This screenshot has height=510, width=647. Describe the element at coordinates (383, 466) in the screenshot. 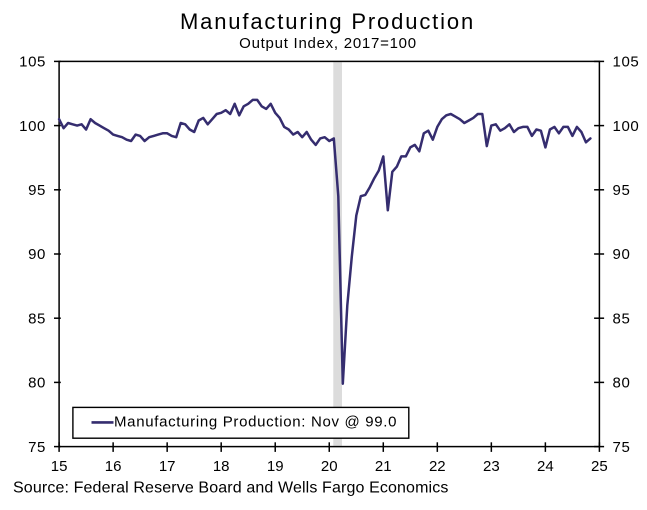

I see `svg-text: 21` at that location.